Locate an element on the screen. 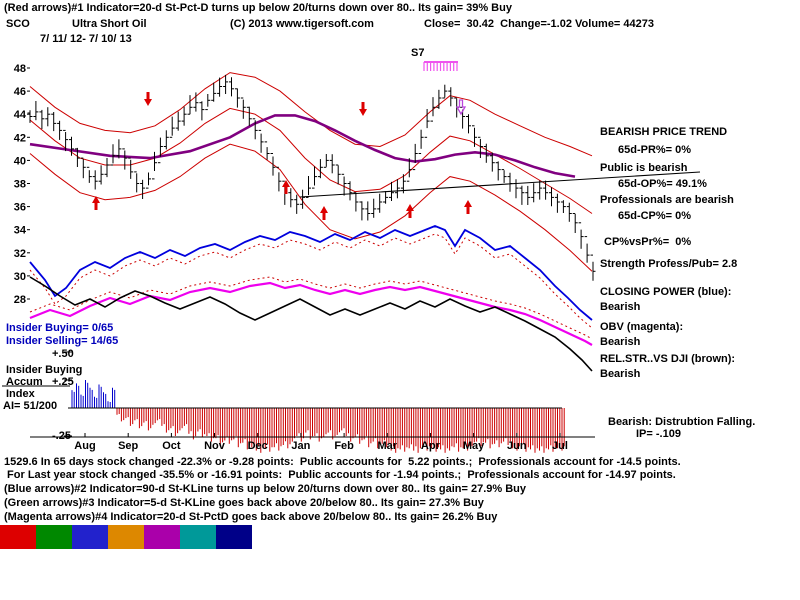 The height and width of the screenshot is (600, 800). y-axis-label: 36 is located at coordinates (20, 208).